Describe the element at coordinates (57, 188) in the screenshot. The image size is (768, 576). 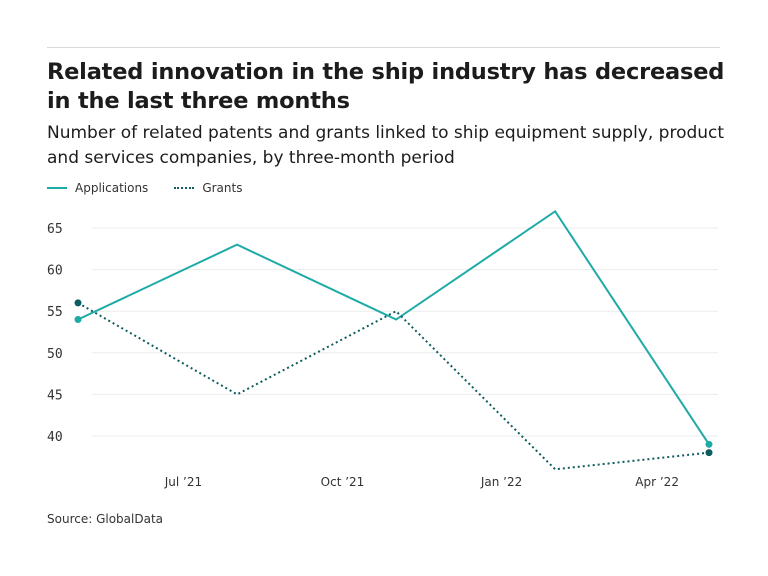
I see `legend-swatch-applications` at that location.